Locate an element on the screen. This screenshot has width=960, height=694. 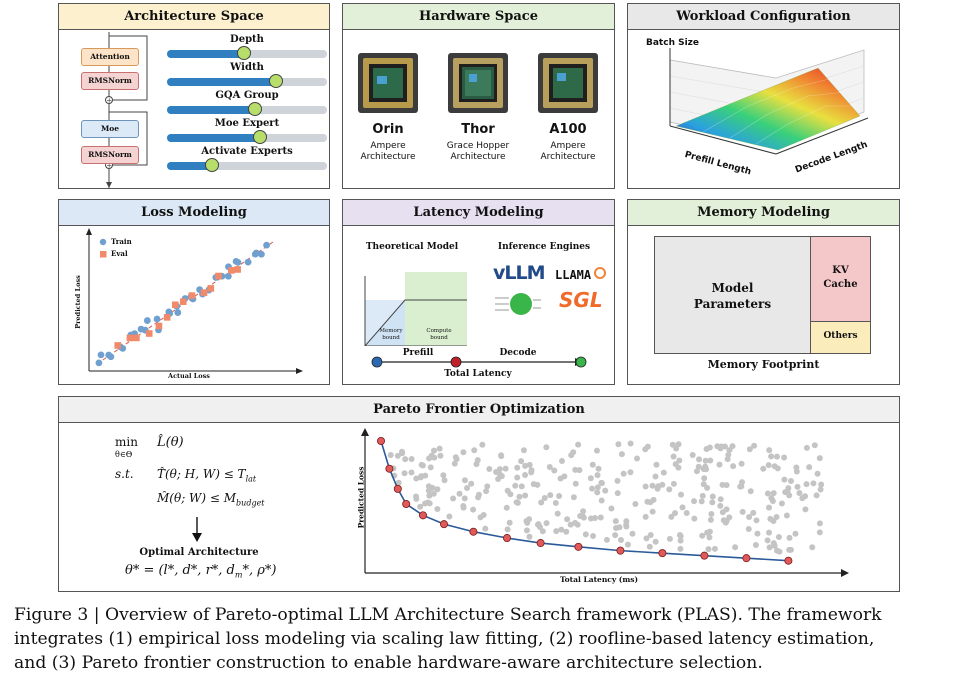
hardware-space-title: Hardware Space is located at coordinates (478, 17).